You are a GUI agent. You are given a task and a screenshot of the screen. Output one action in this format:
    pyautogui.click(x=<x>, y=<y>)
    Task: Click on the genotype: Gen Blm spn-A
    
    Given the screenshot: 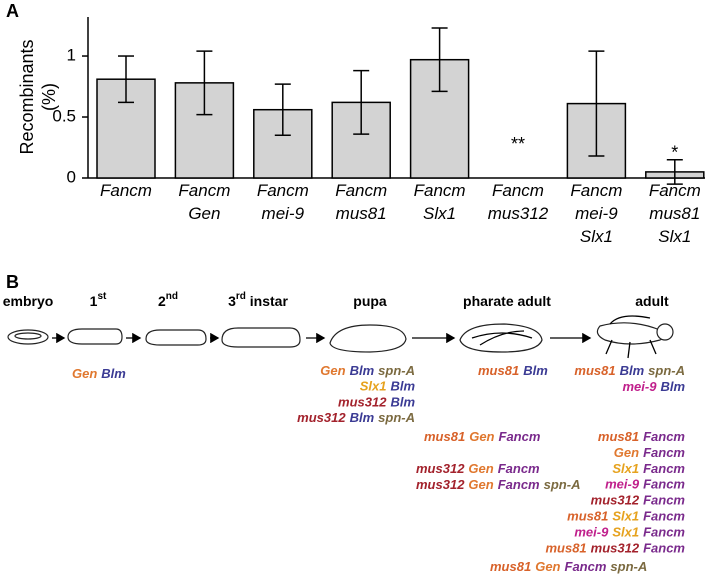 What is the action you would take?
    pyautogui.click(x=367, y=370)
    